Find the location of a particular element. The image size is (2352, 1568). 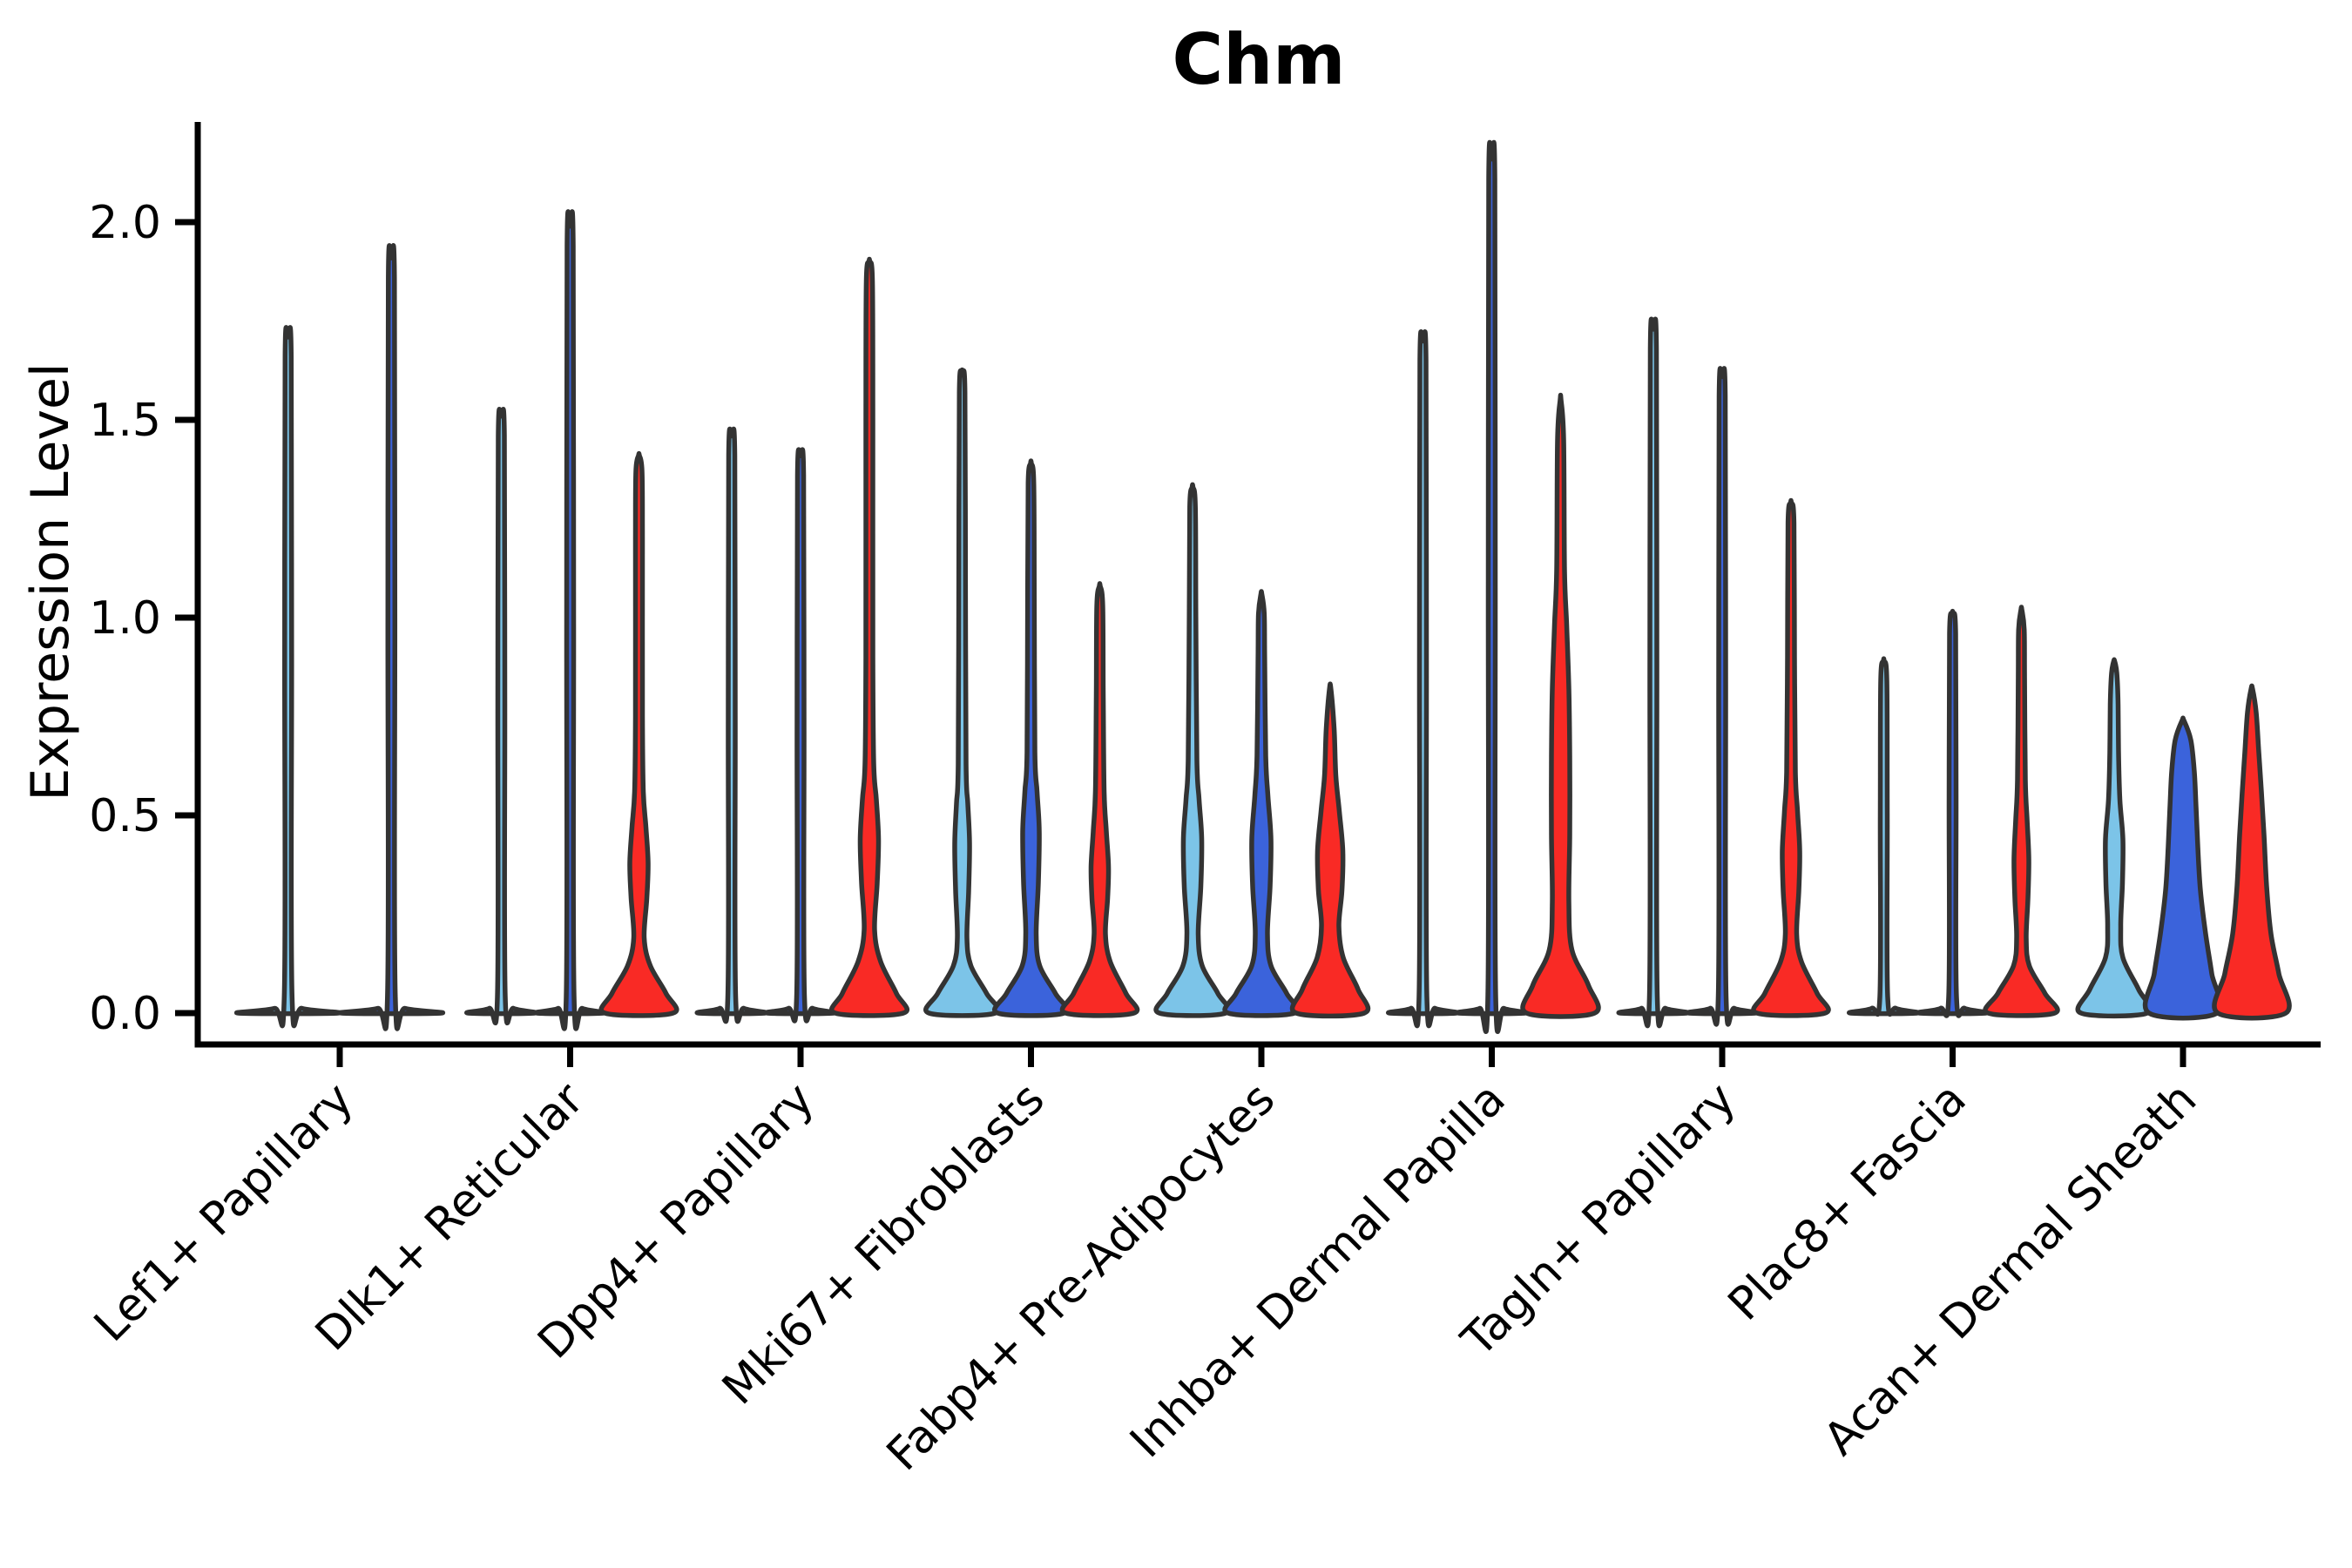

violin-mki67-fibroblasts-light_blue is located at coordinates (962, 692).